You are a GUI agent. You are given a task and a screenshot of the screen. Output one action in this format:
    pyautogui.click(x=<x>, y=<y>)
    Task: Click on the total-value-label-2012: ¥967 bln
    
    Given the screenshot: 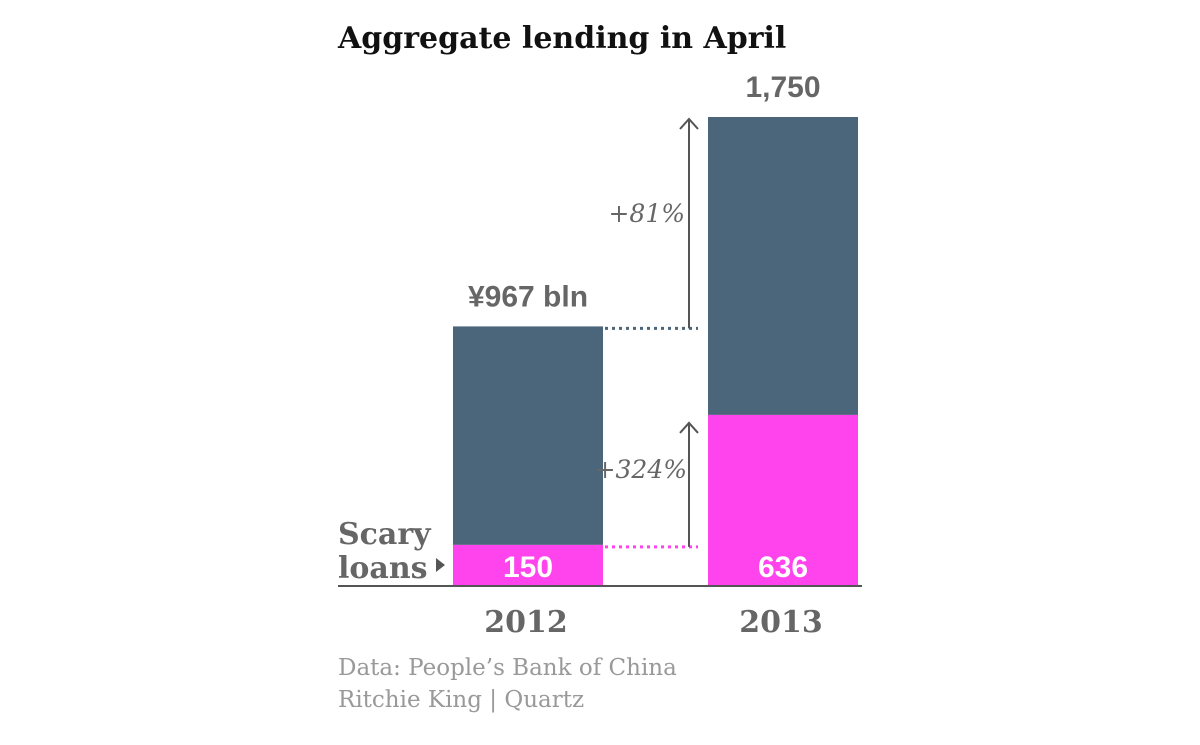 What is the action you would take?
    pyautogui.click(x=528, y=296)
    